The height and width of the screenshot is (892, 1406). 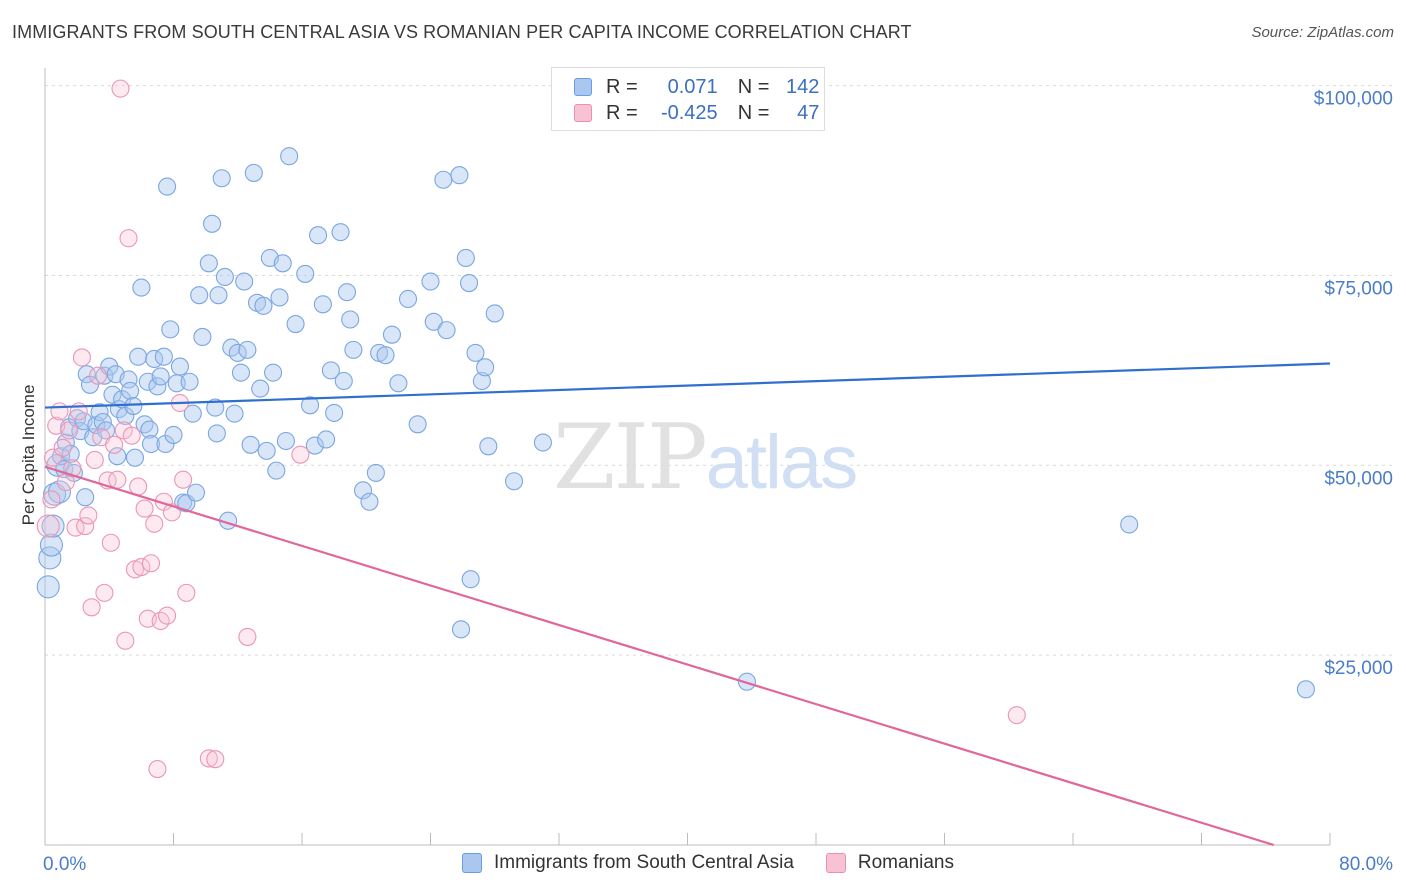 What do you see at coordinates (622, 112) in the screenshot?
I see `legend-r-label: R =` at bounding box center [622, 112].